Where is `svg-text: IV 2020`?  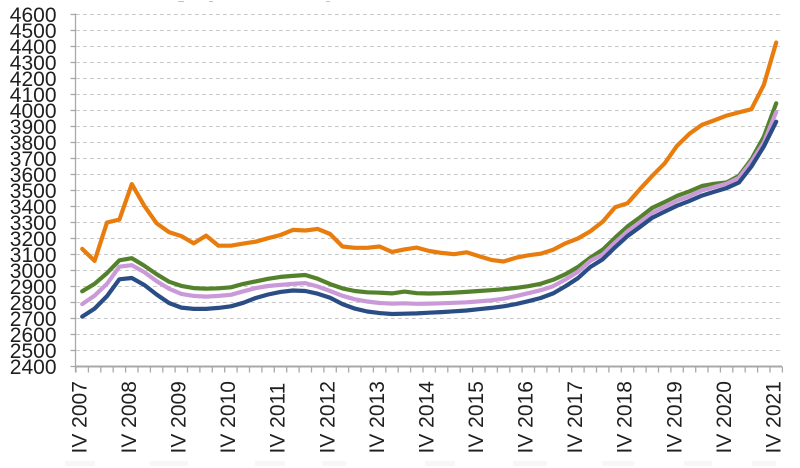 svg-text: IV 2020 is located at coordinates (724, 417).